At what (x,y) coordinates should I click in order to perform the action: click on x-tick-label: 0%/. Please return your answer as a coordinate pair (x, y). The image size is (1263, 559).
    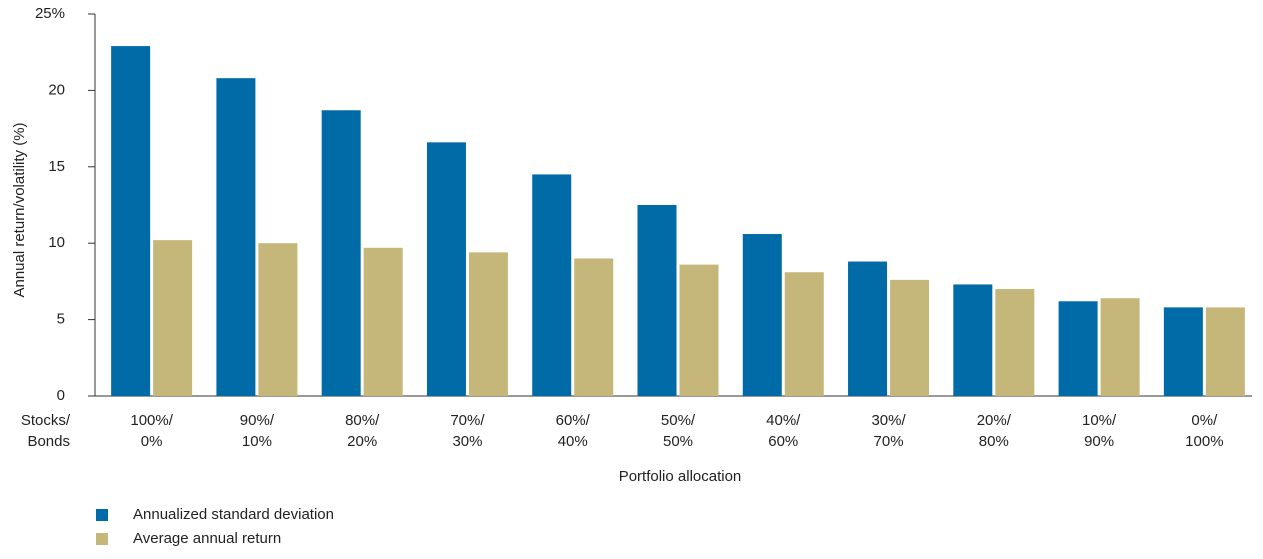
    Looking at the image, I should click on (1204, 420).